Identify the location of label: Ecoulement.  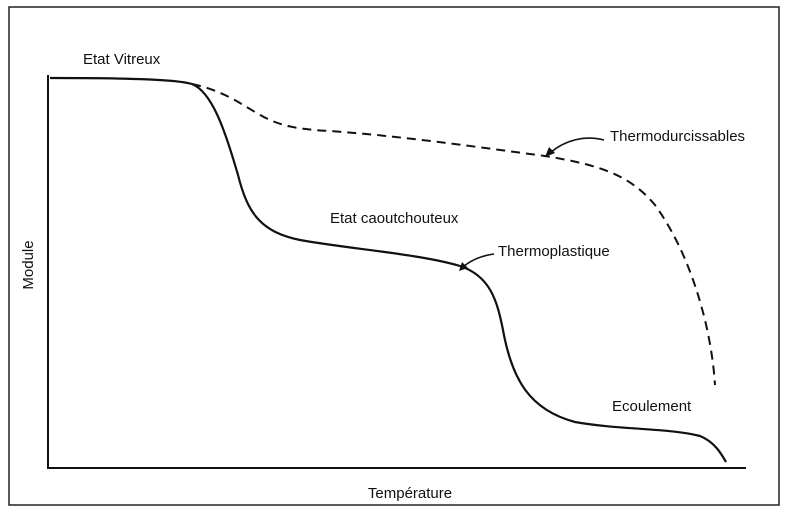
(652, 406).